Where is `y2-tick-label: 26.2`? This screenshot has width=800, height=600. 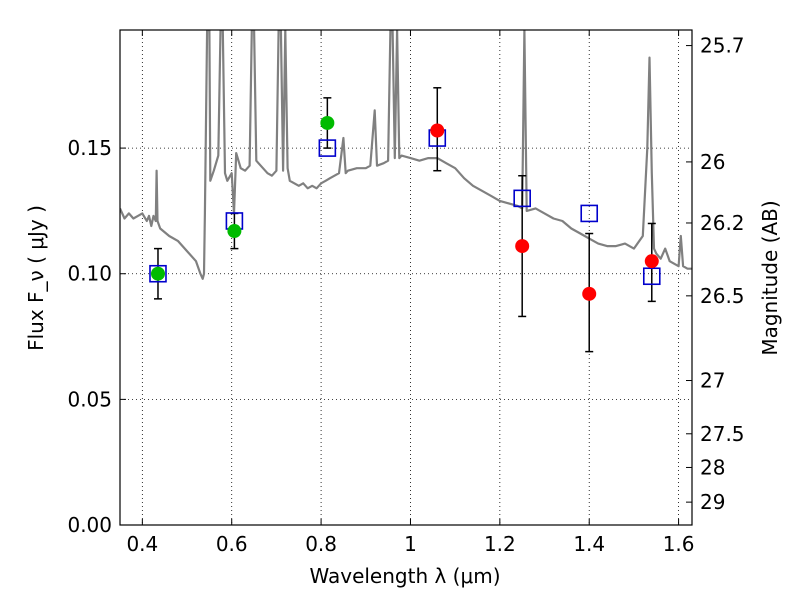 y2-tick-label: 26.2 is located at coordinates (722, 223).